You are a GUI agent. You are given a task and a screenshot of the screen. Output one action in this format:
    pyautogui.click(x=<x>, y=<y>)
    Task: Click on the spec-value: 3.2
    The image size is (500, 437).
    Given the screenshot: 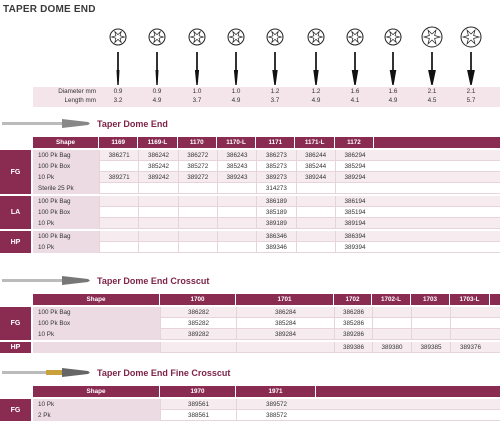 What is the action you would take?
    pyautogui.click(x=118, y=100)
    